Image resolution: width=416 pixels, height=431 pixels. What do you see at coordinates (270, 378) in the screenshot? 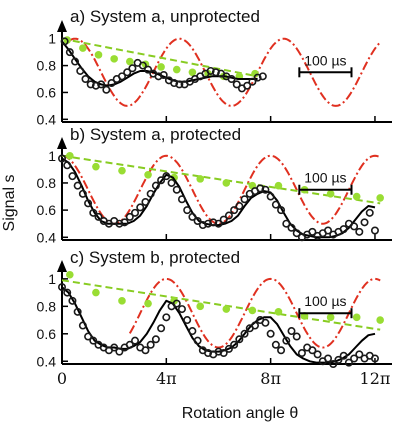
I see `x-tick-label: 8π` at bounding box center [270, 378].